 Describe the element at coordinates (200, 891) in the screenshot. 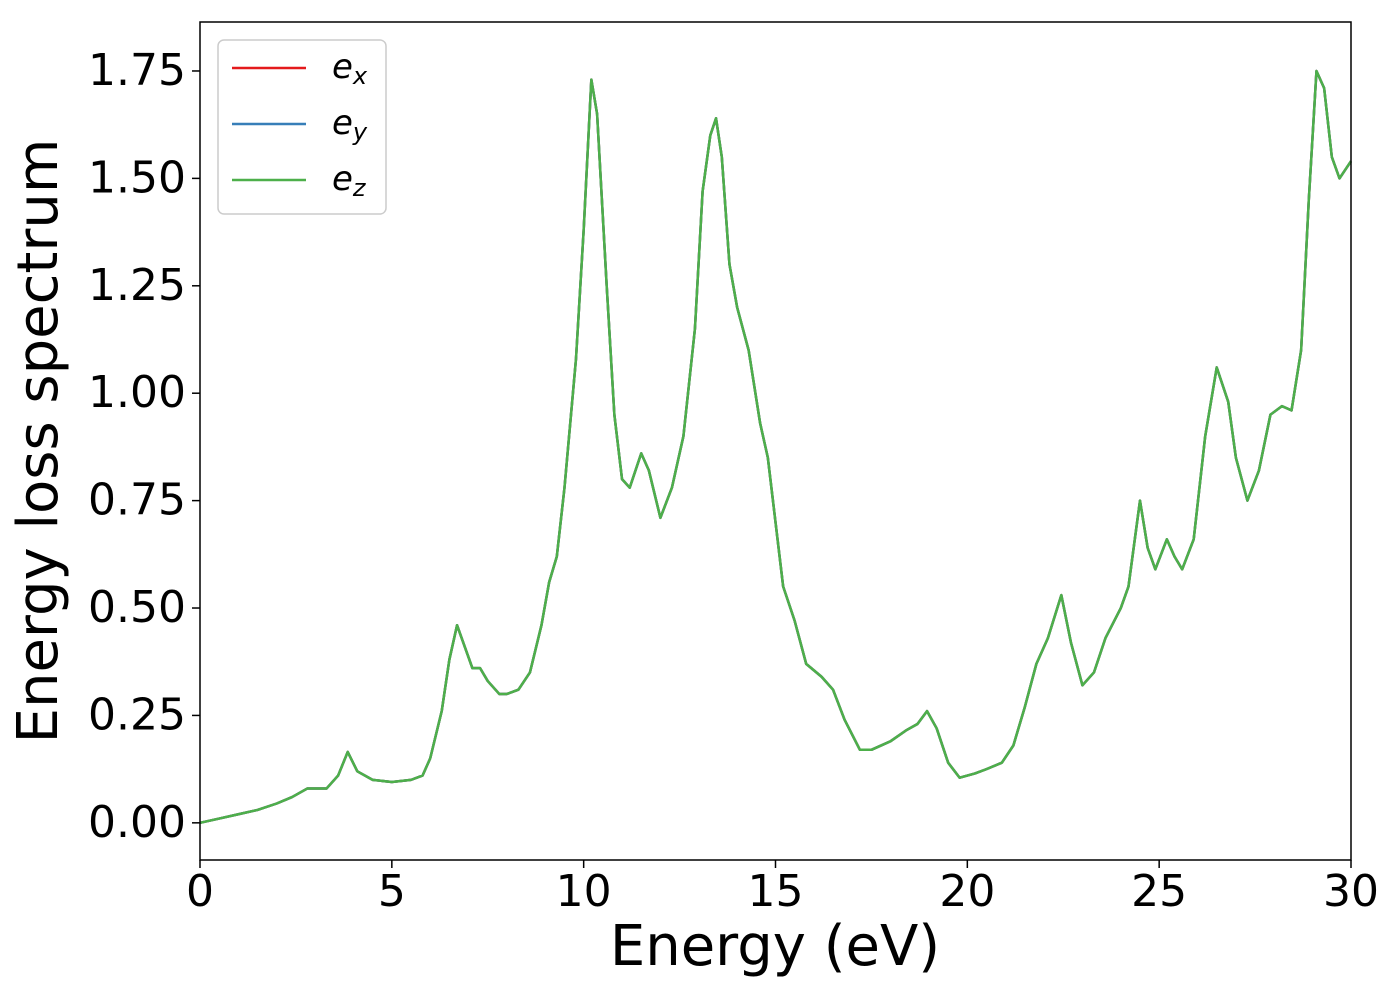

I see `x-tick-label: 0` at that location.